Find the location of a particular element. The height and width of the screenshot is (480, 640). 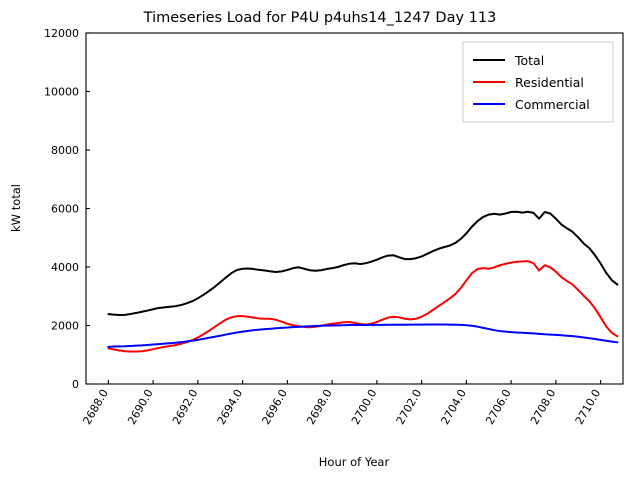

y-tick-label: 6000 is located at coordinates (65, 209).